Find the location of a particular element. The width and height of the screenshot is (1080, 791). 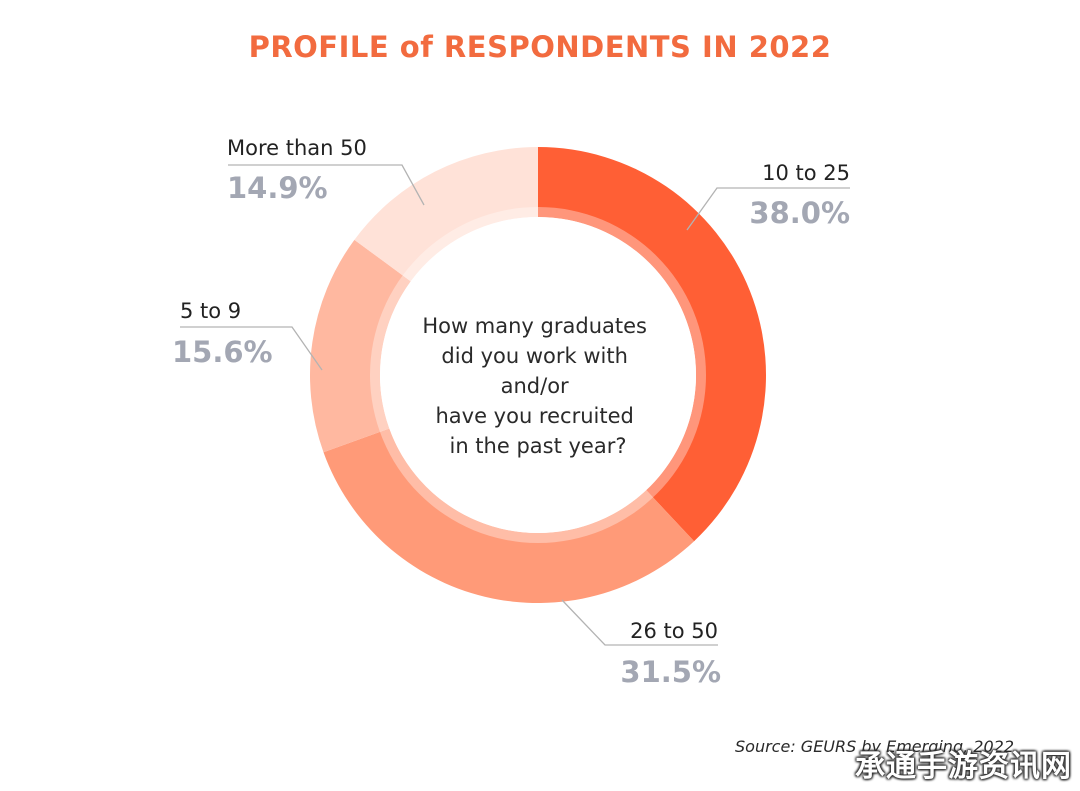

inner-hole is located at coordinates (538, 375).